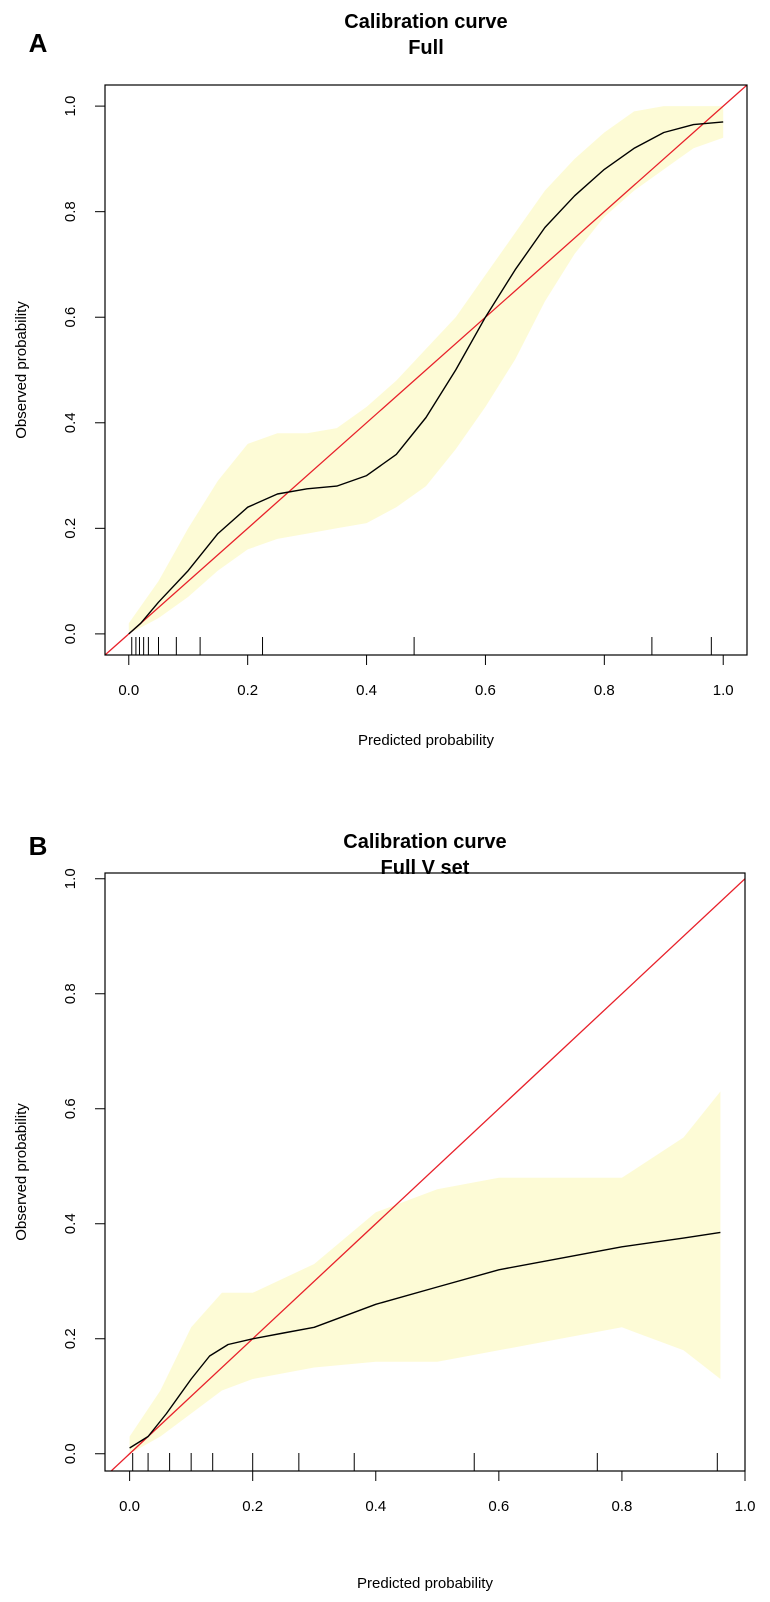 The image size is (770, 1602). What do you see at coordinates (425, 868) in the screenshot?
I see `chart-subtitle: Full V set` at bounding box center [425, 868].